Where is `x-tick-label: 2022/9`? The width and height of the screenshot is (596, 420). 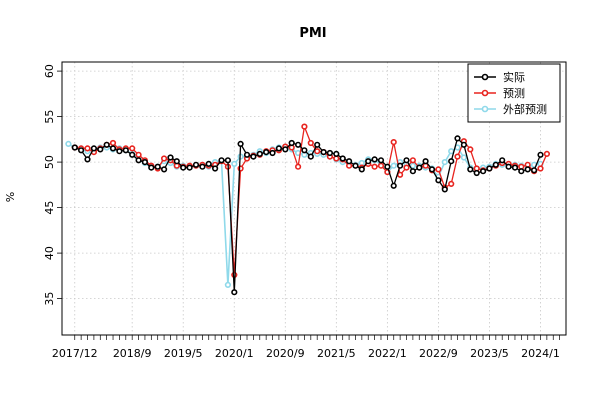 x-tick-label: 2022/9 is located at coordinates (438, 353).